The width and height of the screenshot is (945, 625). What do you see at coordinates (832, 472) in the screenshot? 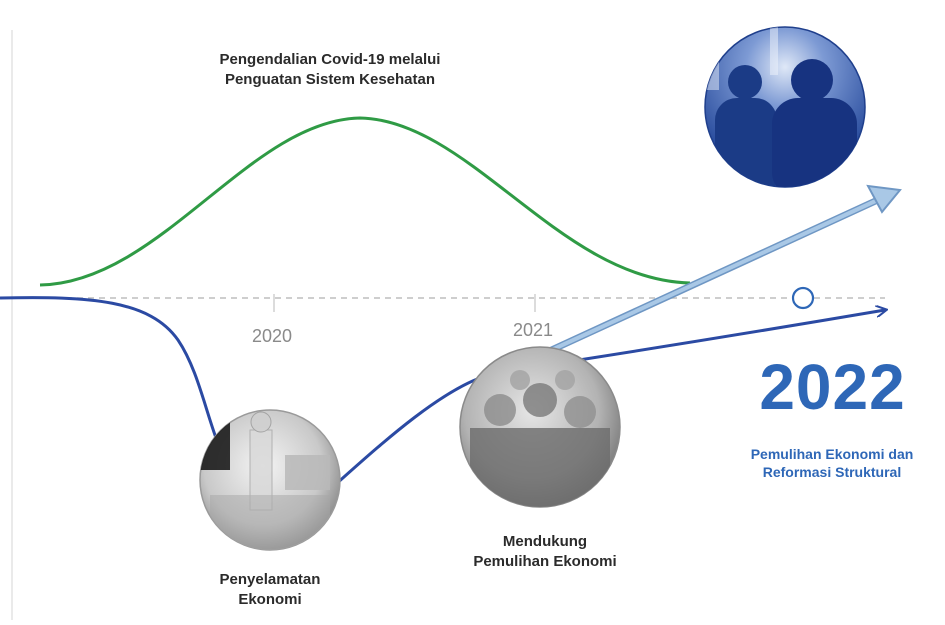
I see `reform-phase-line2: Reformasi Struktural` at bounding box center [832, 472].